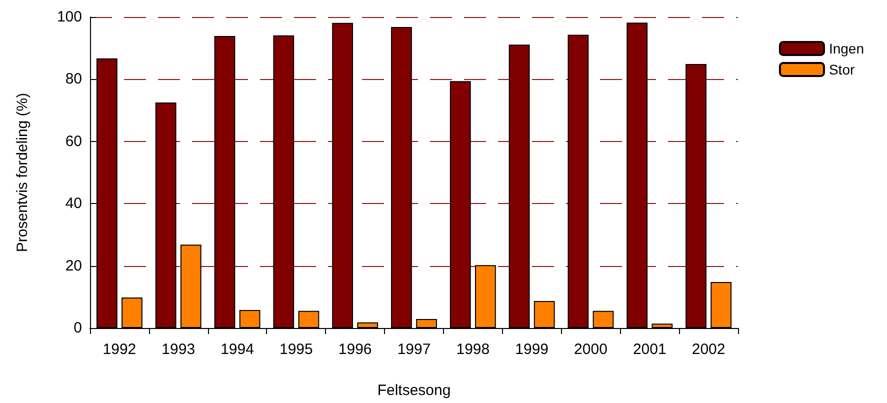 The height and width of the screenshot is (403, 887). I want to click on y-tick-label: 40, so click(73, 203).